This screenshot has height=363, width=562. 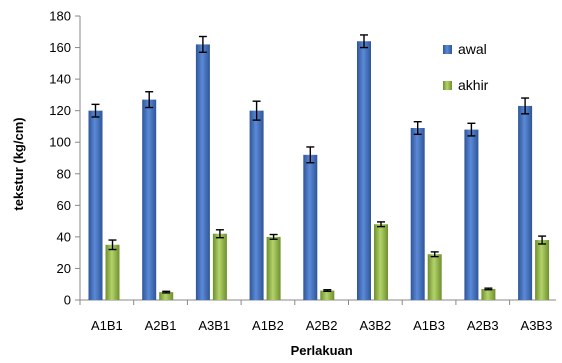 I want to click on bar-awal-A3B1, so click(x=202, y=172).